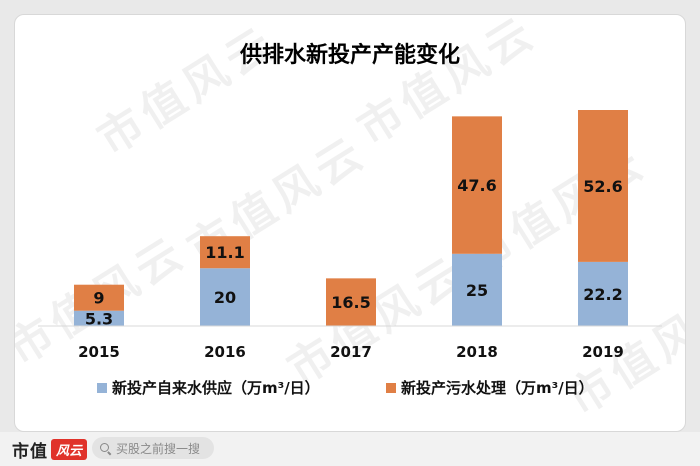  Describe the element at coordinates (349, 55) in the screenshot. I see `chart-title: 供排水新投产产能变化` at that location.